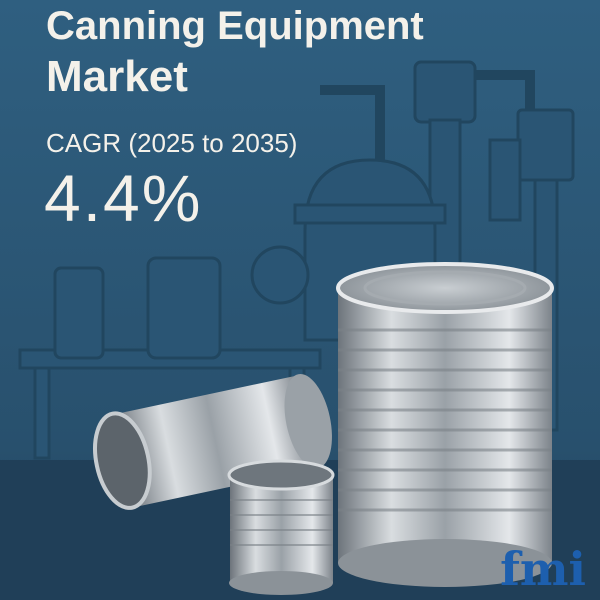 This screenshot has height=600, width=600. I want to click on title: Market, so click(117, 76).